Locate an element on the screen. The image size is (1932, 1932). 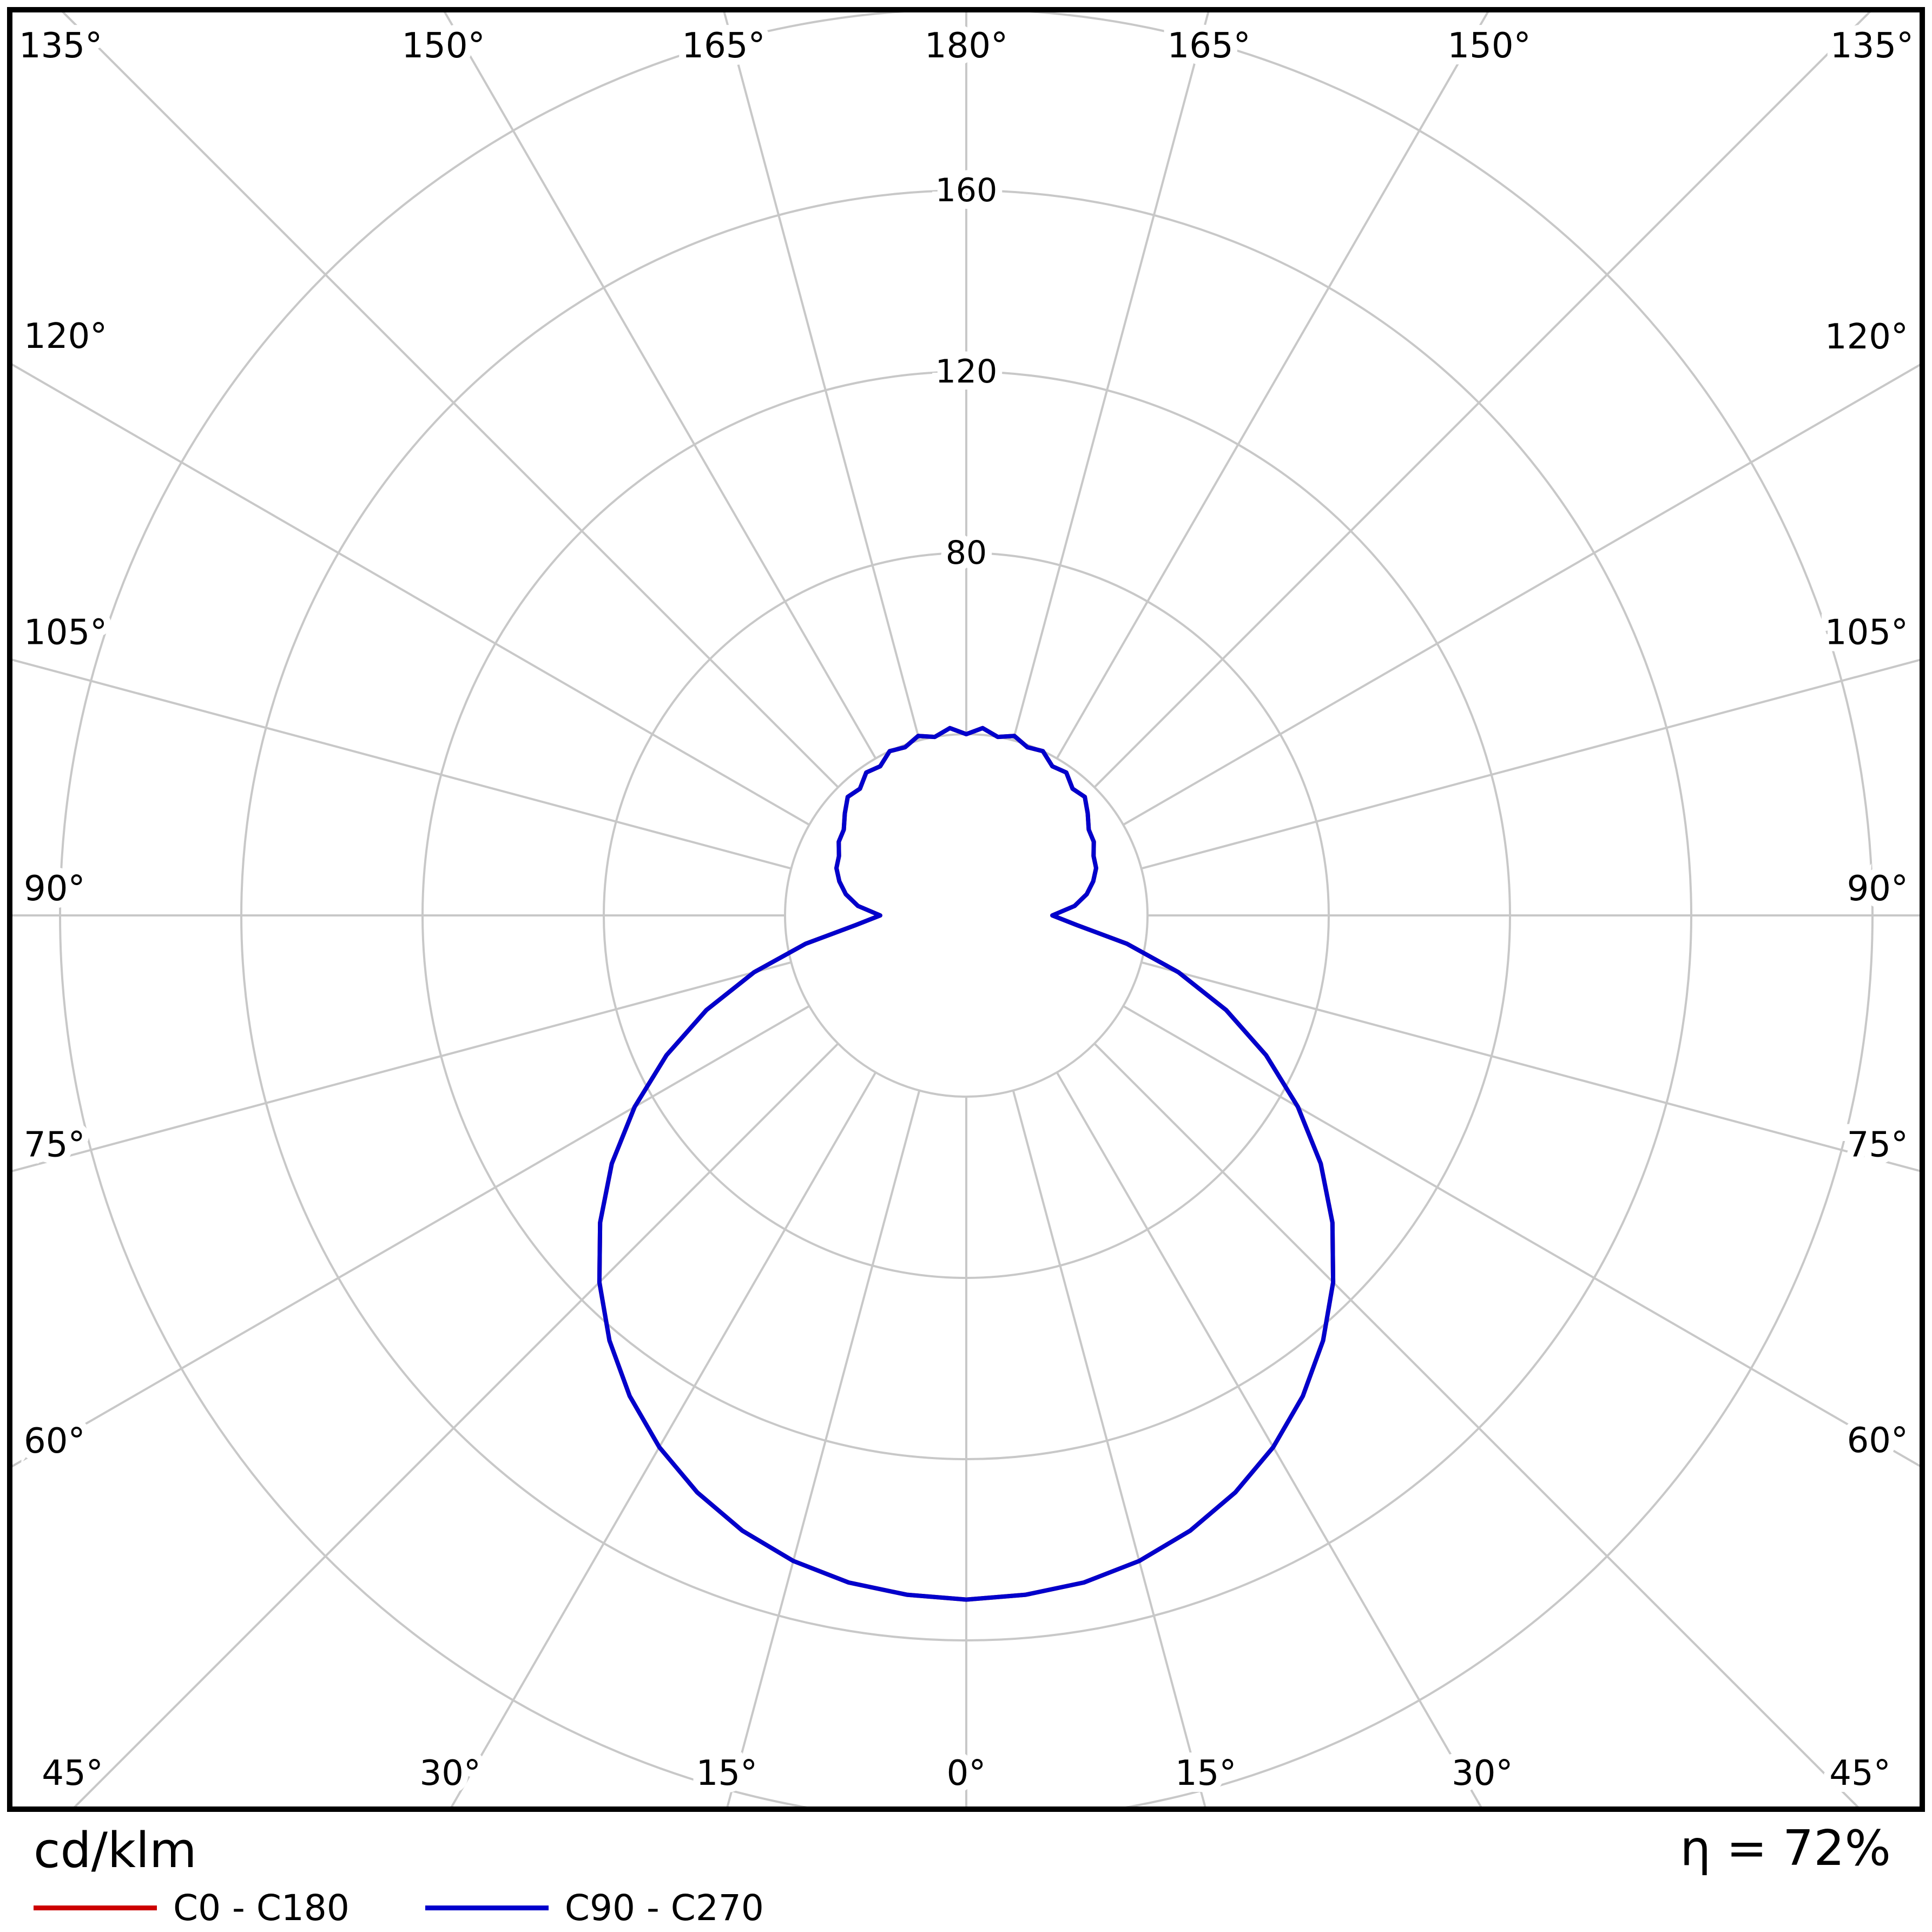
legend-item-c90-c270: C90 - C270 is located at coordinates (594, 1908).